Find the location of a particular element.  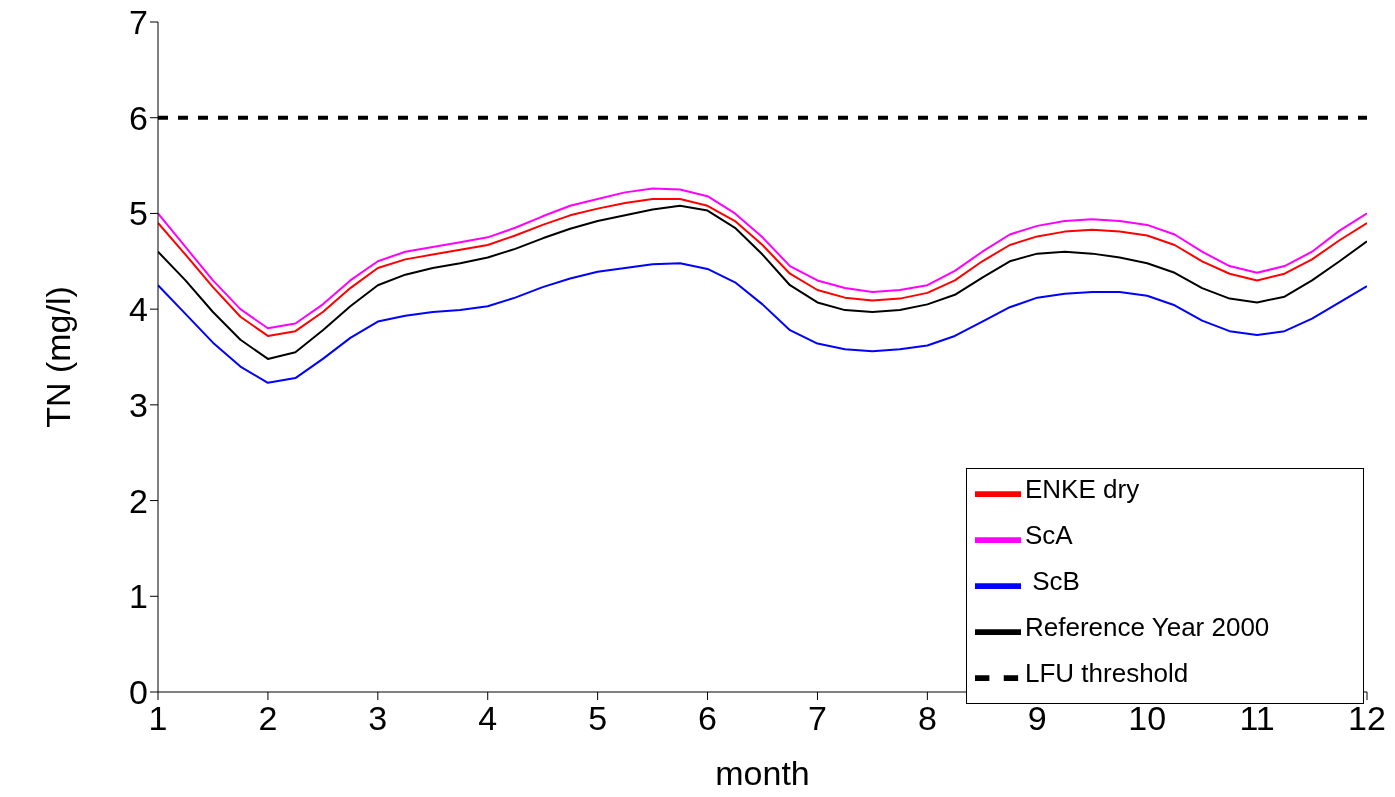

y-axis-title: TN (mg/l) is located at coordinates (58, 357).